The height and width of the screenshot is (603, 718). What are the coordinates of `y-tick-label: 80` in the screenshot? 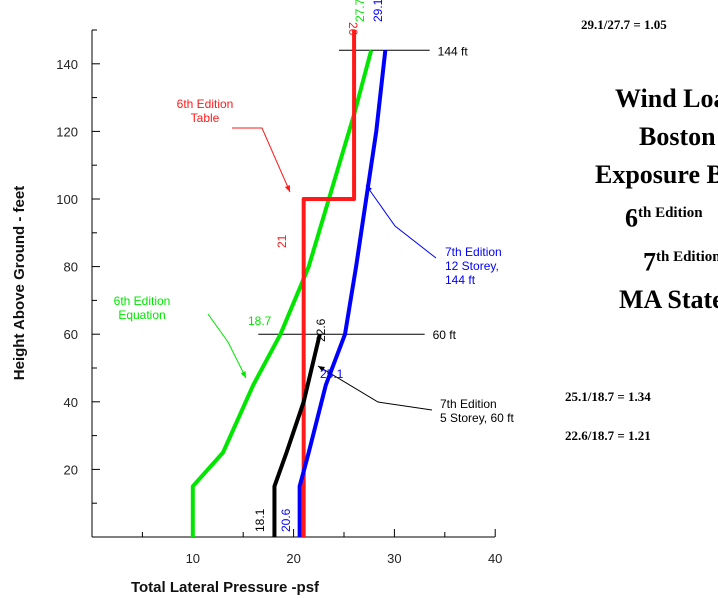 It's located at (71, 267).